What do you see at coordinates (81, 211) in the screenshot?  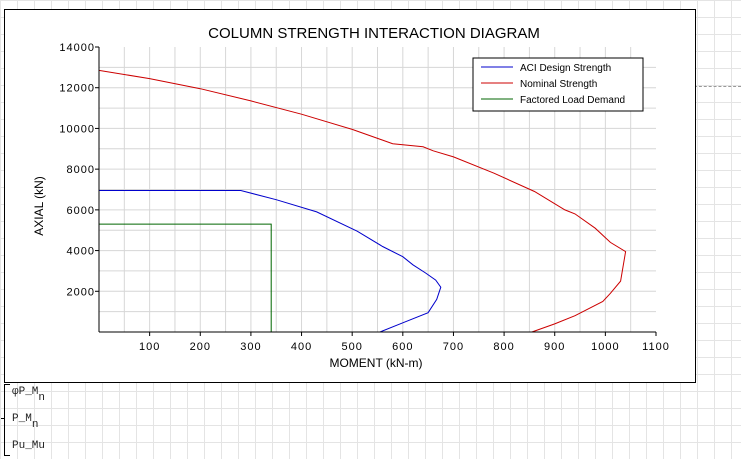 I see `y-tick-label: 6000` at bounding box center [81, 211].